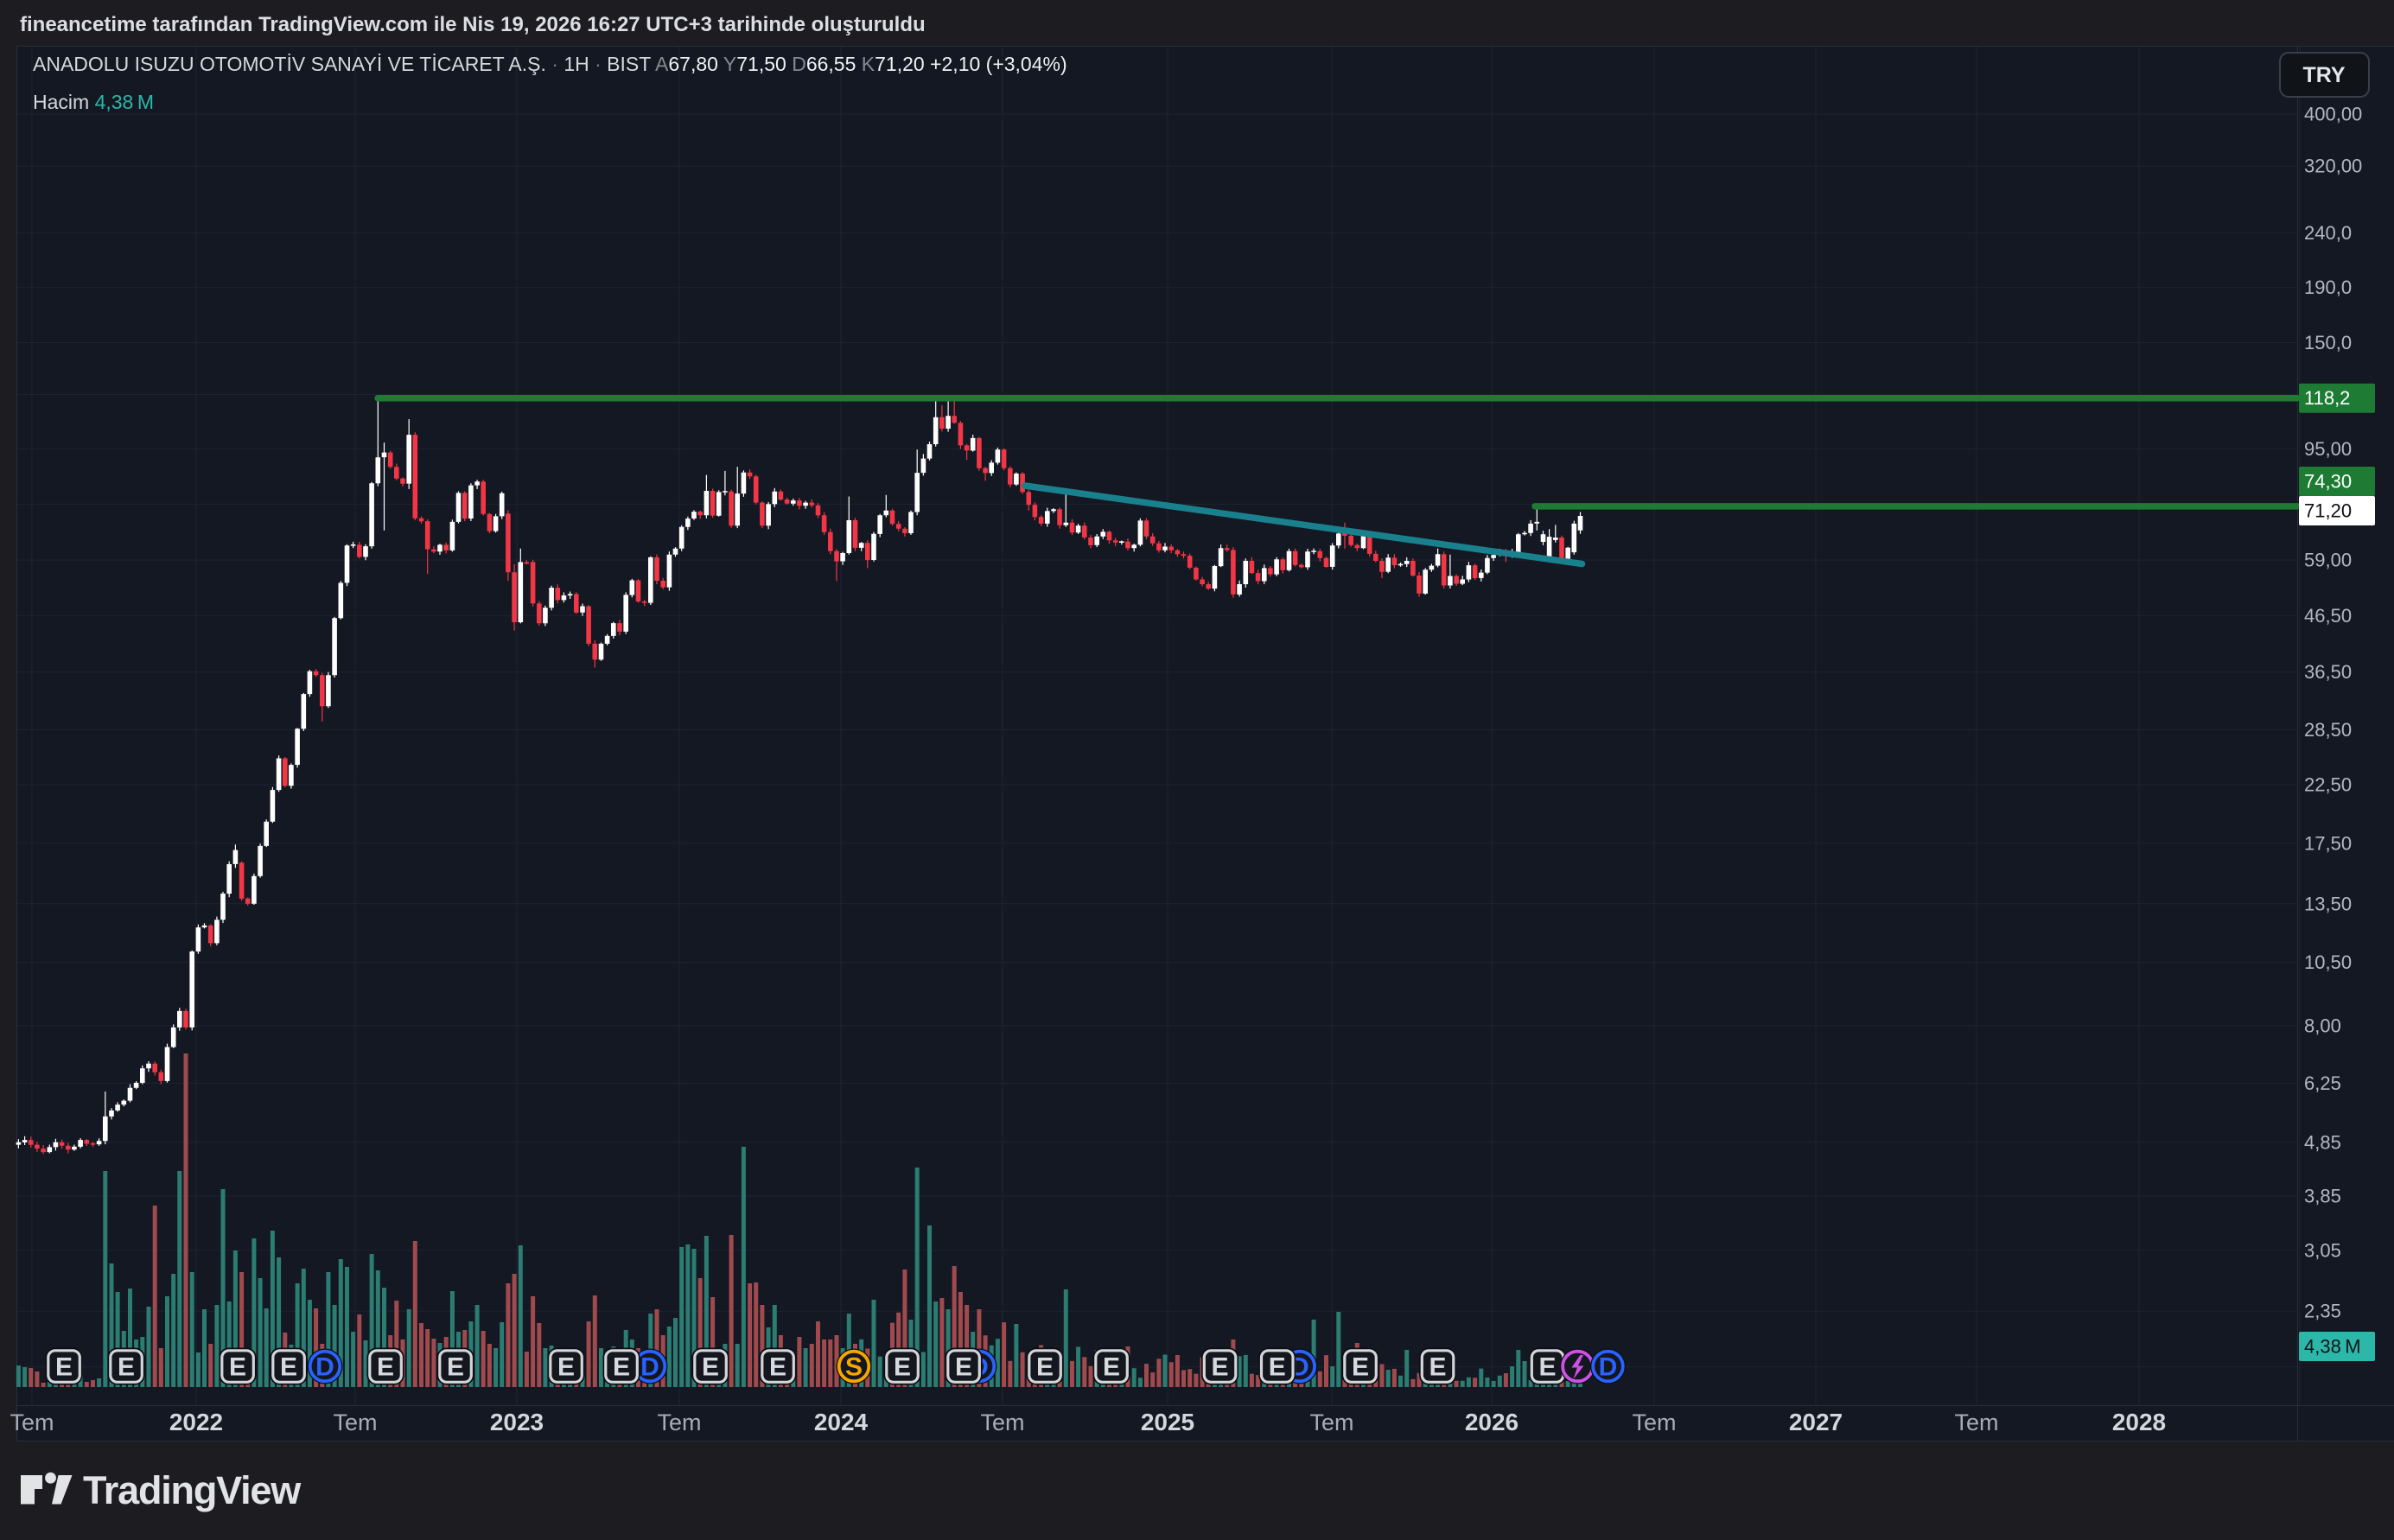 The height and width of the screenshot is (1540, 2394). What do you see at coordinates (2328, 561) in the screenshot?
I see `svg-text: 59,00` at bounding box center [2328, 561].